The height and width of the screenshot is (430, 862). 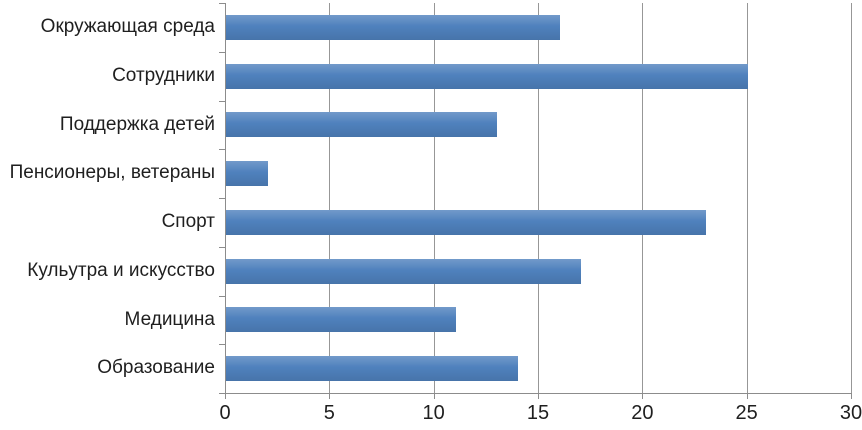 I want to click on category-label: Сотрудники, so click(x=163, y=75).